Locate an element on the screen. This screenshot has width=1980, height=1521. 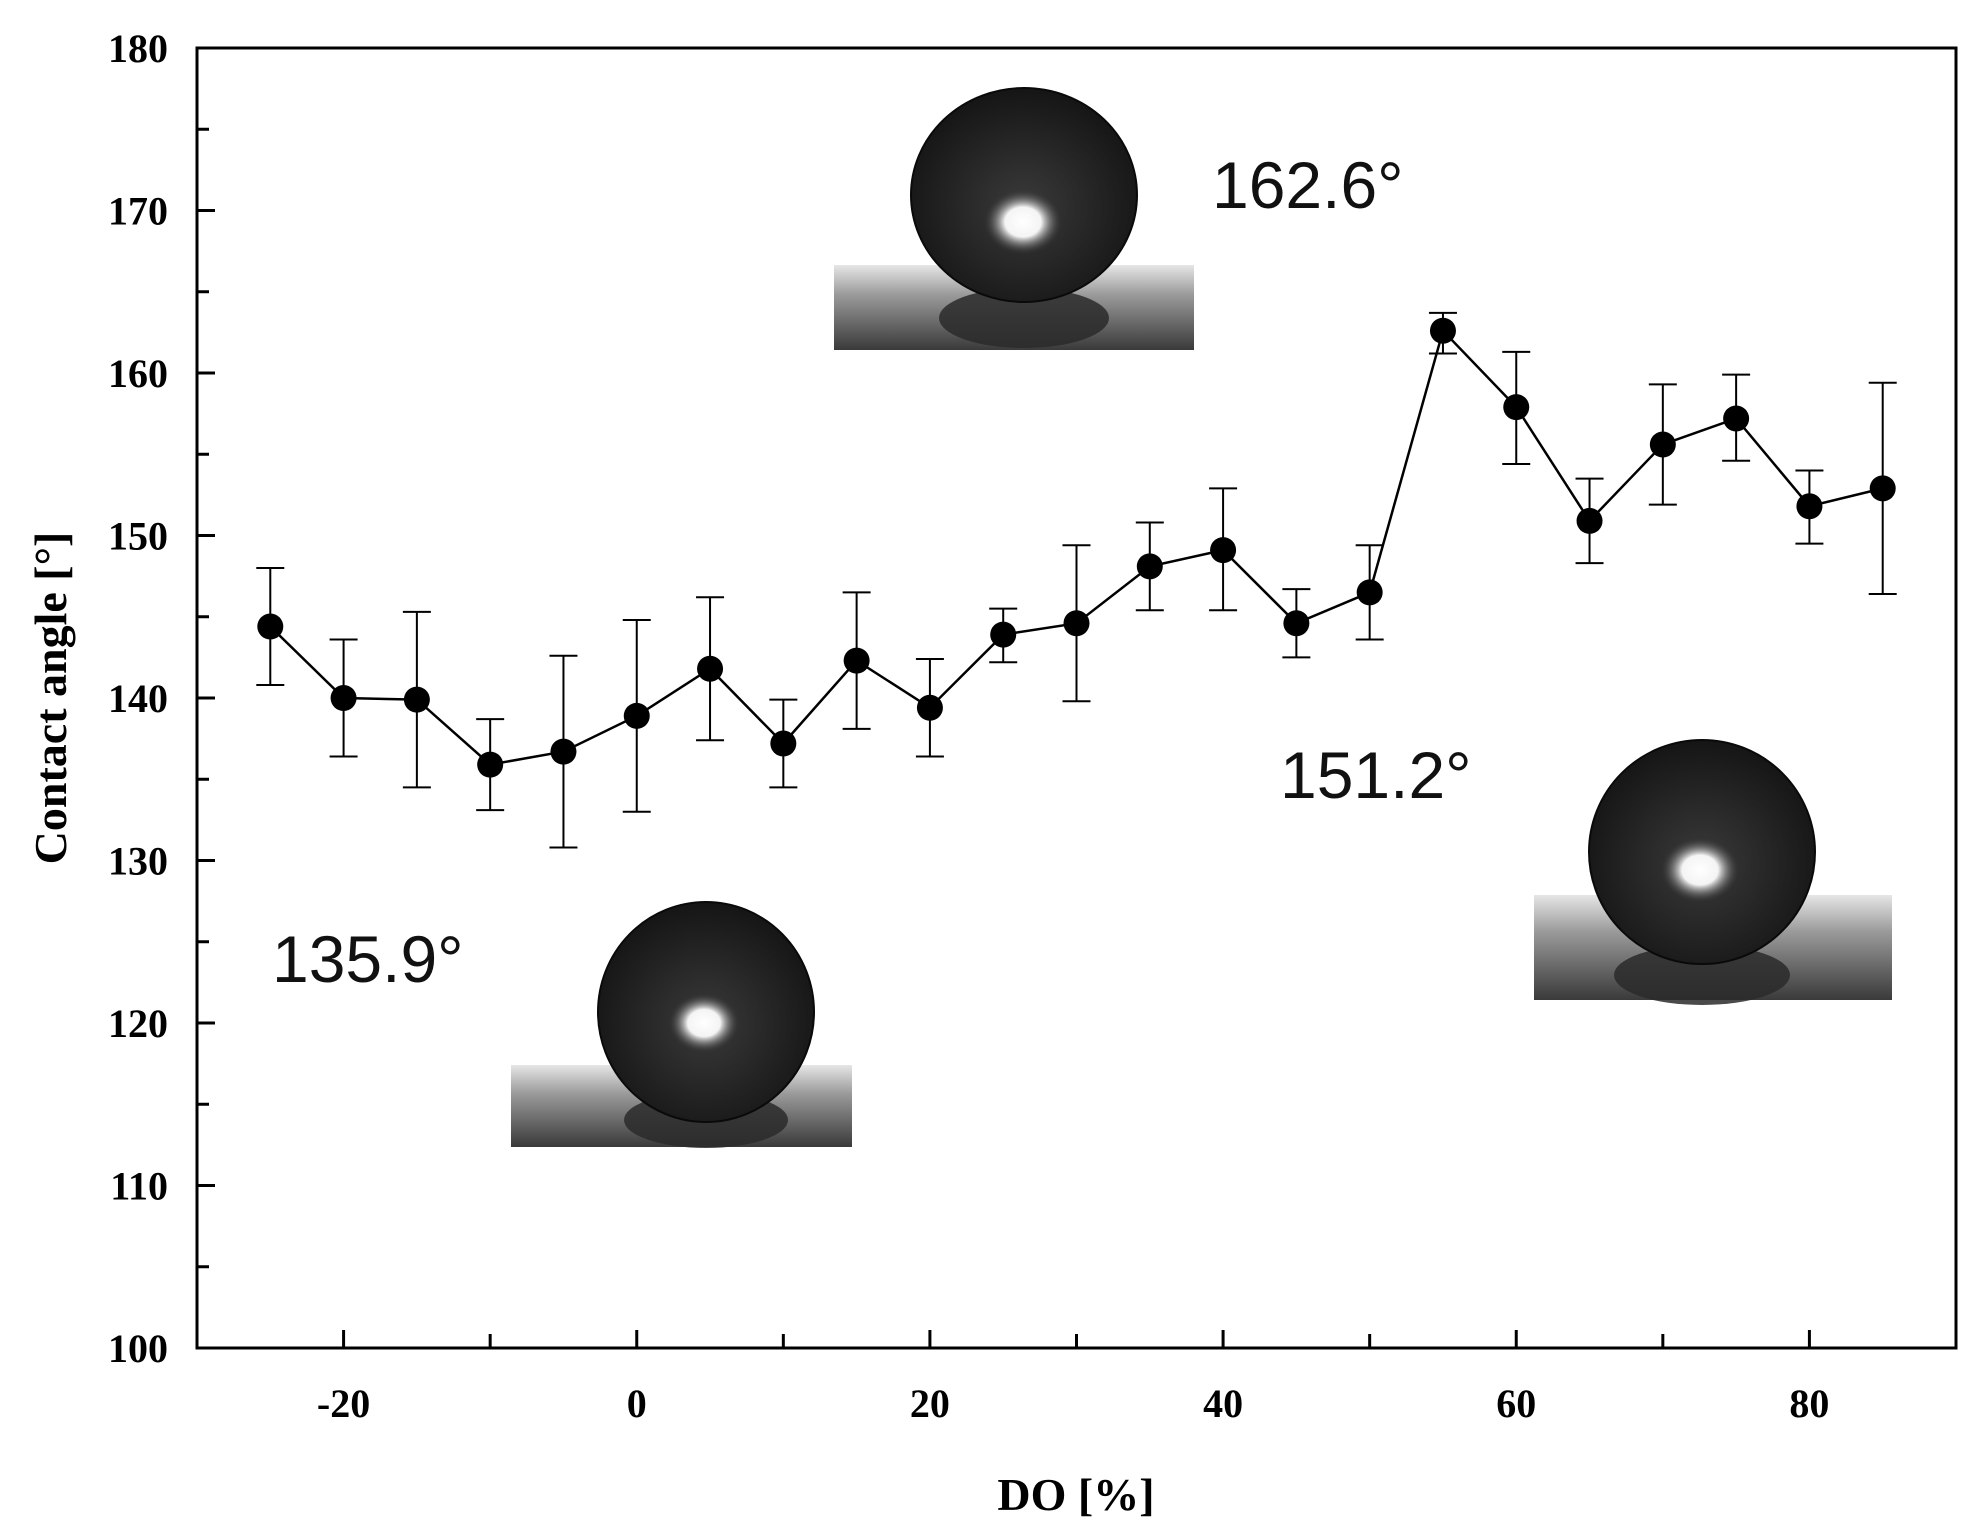
annotation-left: 135.9° is located at coordinates (368, 959).